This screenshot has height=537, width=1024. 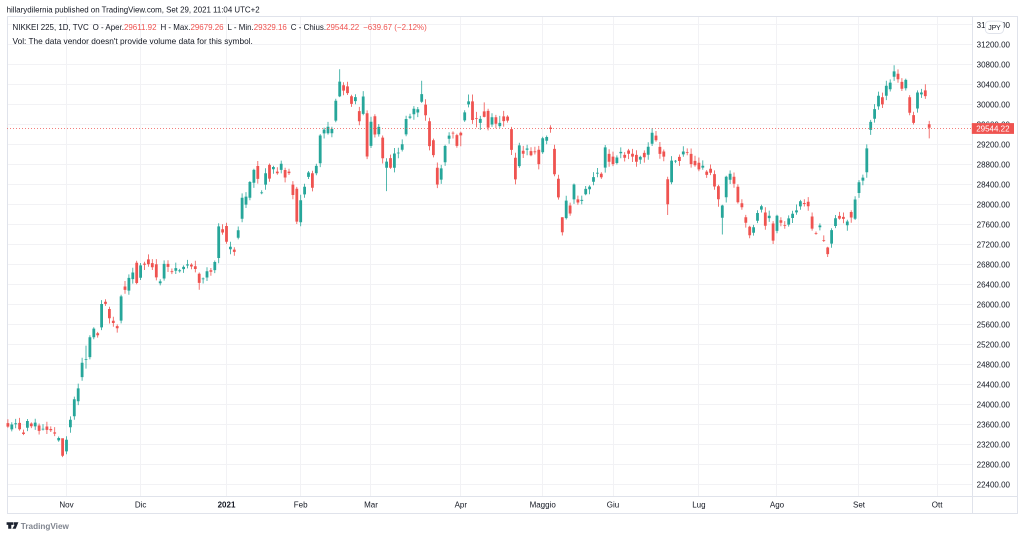 I want to click on svg-text: 28800.00, so click(x=994, y=165).